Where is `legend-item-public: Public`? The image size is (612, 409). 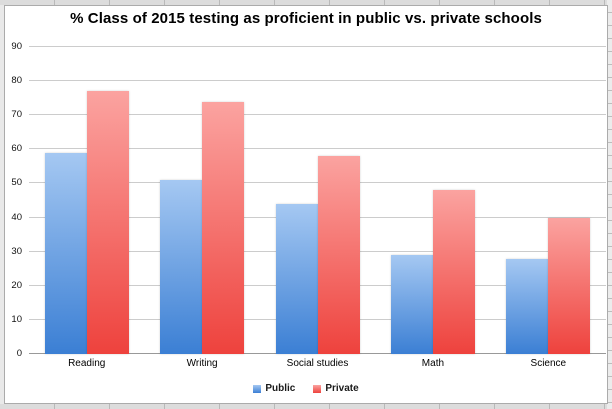 legend-item-public: Public is located at coordinates (274, 388).